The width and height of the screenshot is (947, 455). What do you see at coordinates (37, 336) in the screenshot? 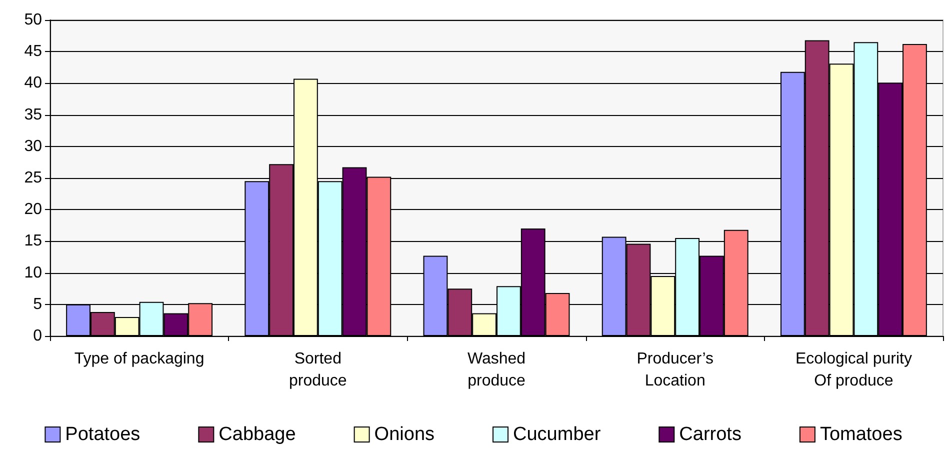
I see `y-tick-label: 0` at bounding box center [37, 336].